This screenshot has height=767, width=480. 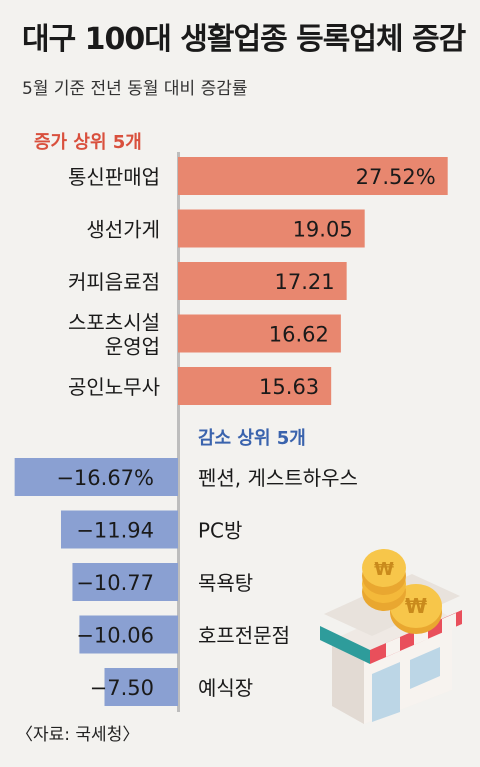 What do you see at coordinates (114, 282) in the screenshot?
I see `increase-category-label: 커피음료점` at bounding box center [114, 282].